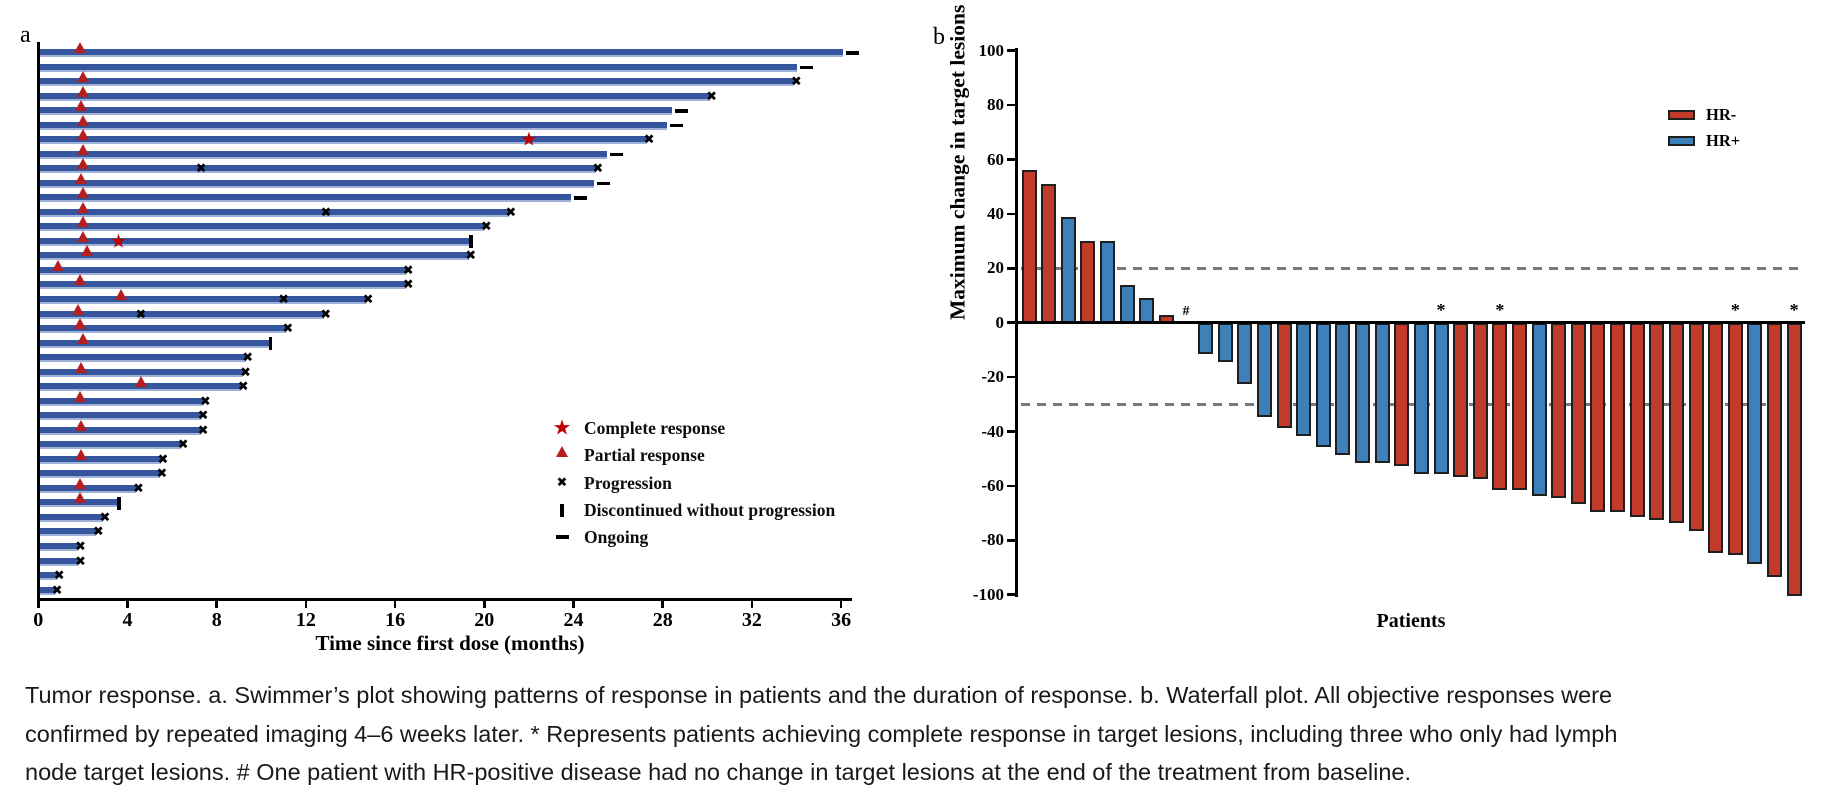 This screenshot has height=803, width=1835. What do you see at coordinates (1186, 311) in the screenshot?
I see `no-change-hash-annotation: #` at bounding box center [1186, 311].